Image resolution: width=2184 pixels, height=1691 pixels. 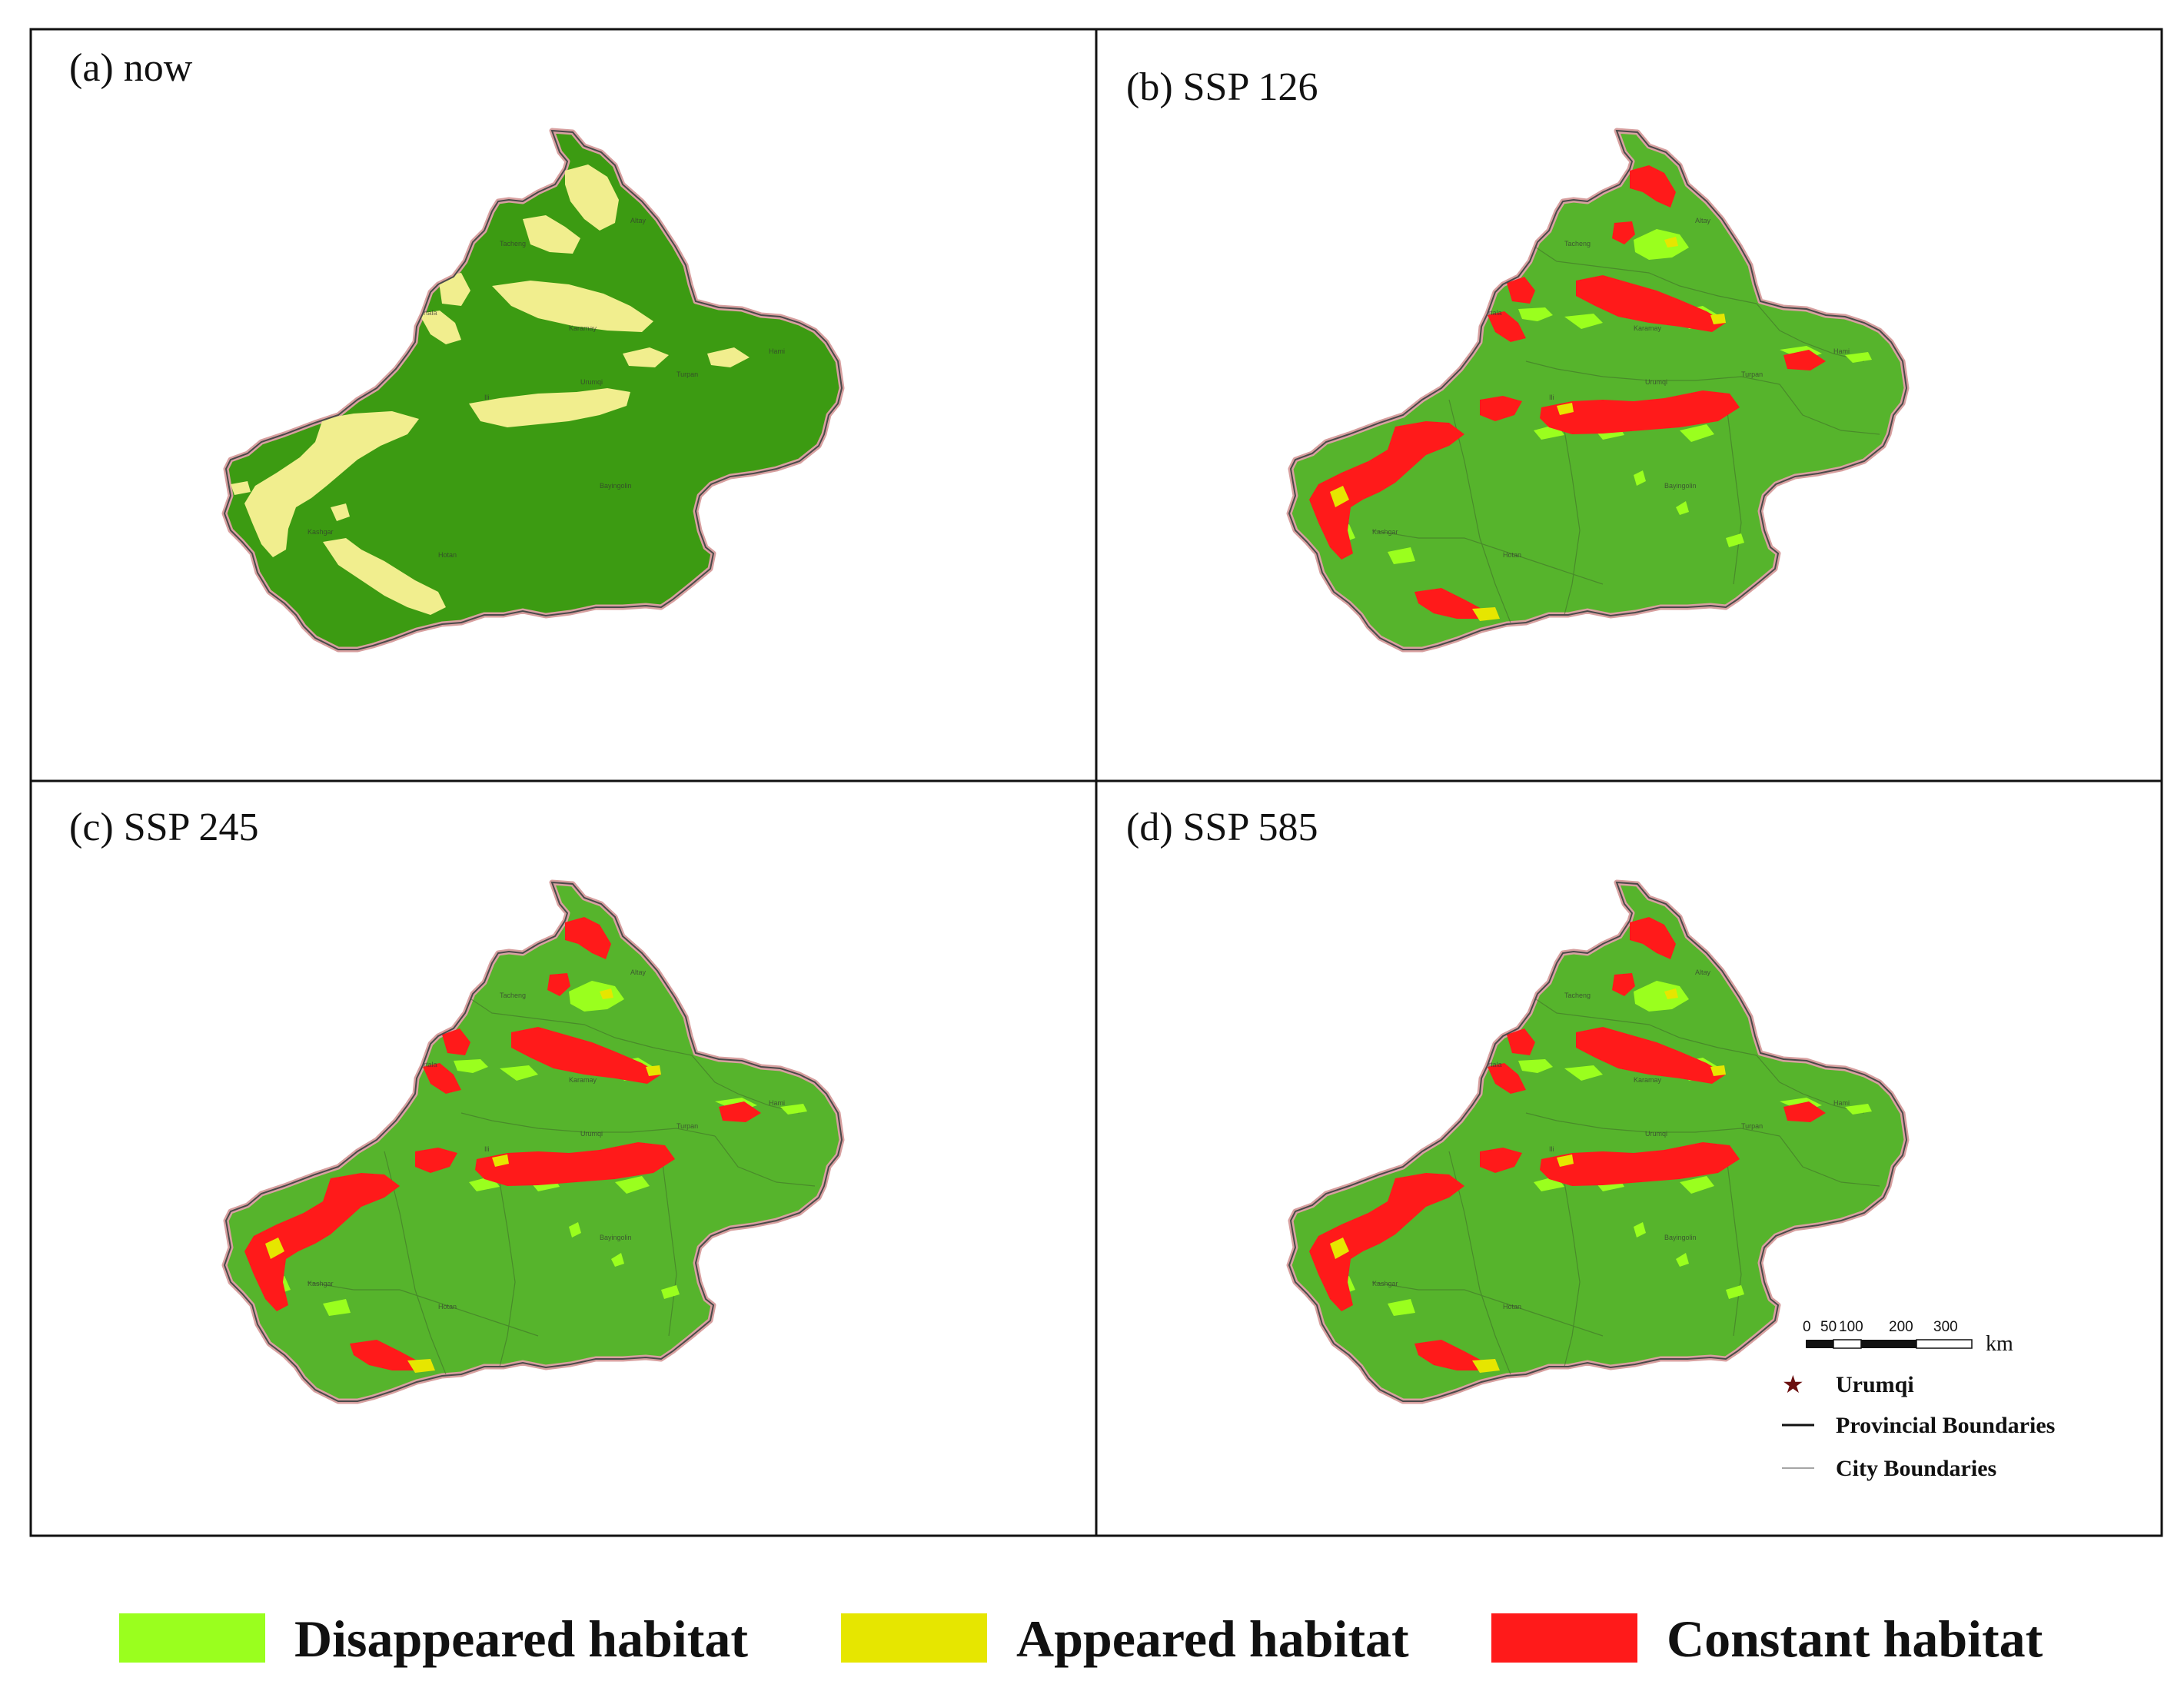 I want to click on panel-title-a: (a) now, so click(x=131, y=68).